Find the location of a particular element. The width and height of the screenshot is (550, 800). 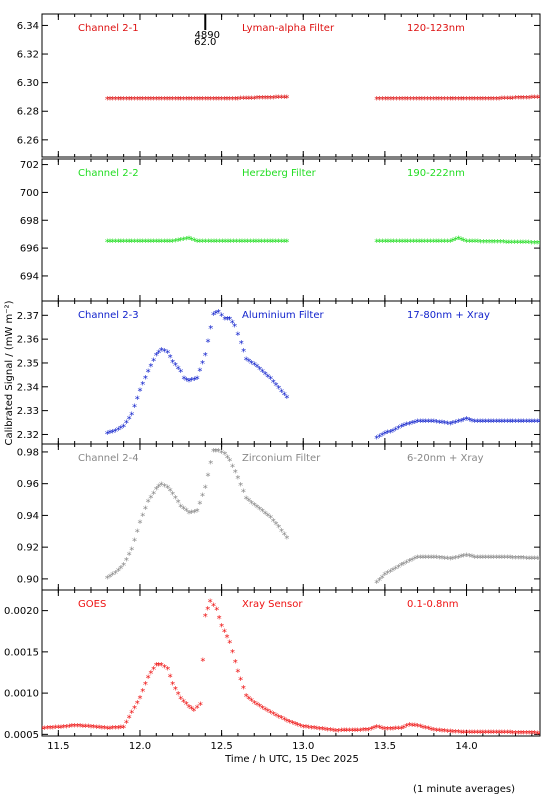

y-tick-label: 6.30 is located at coordinates (28, 83).